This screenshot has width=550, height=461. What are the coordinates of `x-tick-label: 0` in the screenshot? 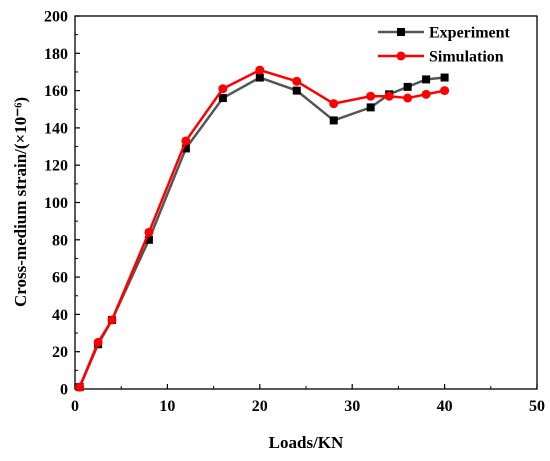 It's located at (75, 406).